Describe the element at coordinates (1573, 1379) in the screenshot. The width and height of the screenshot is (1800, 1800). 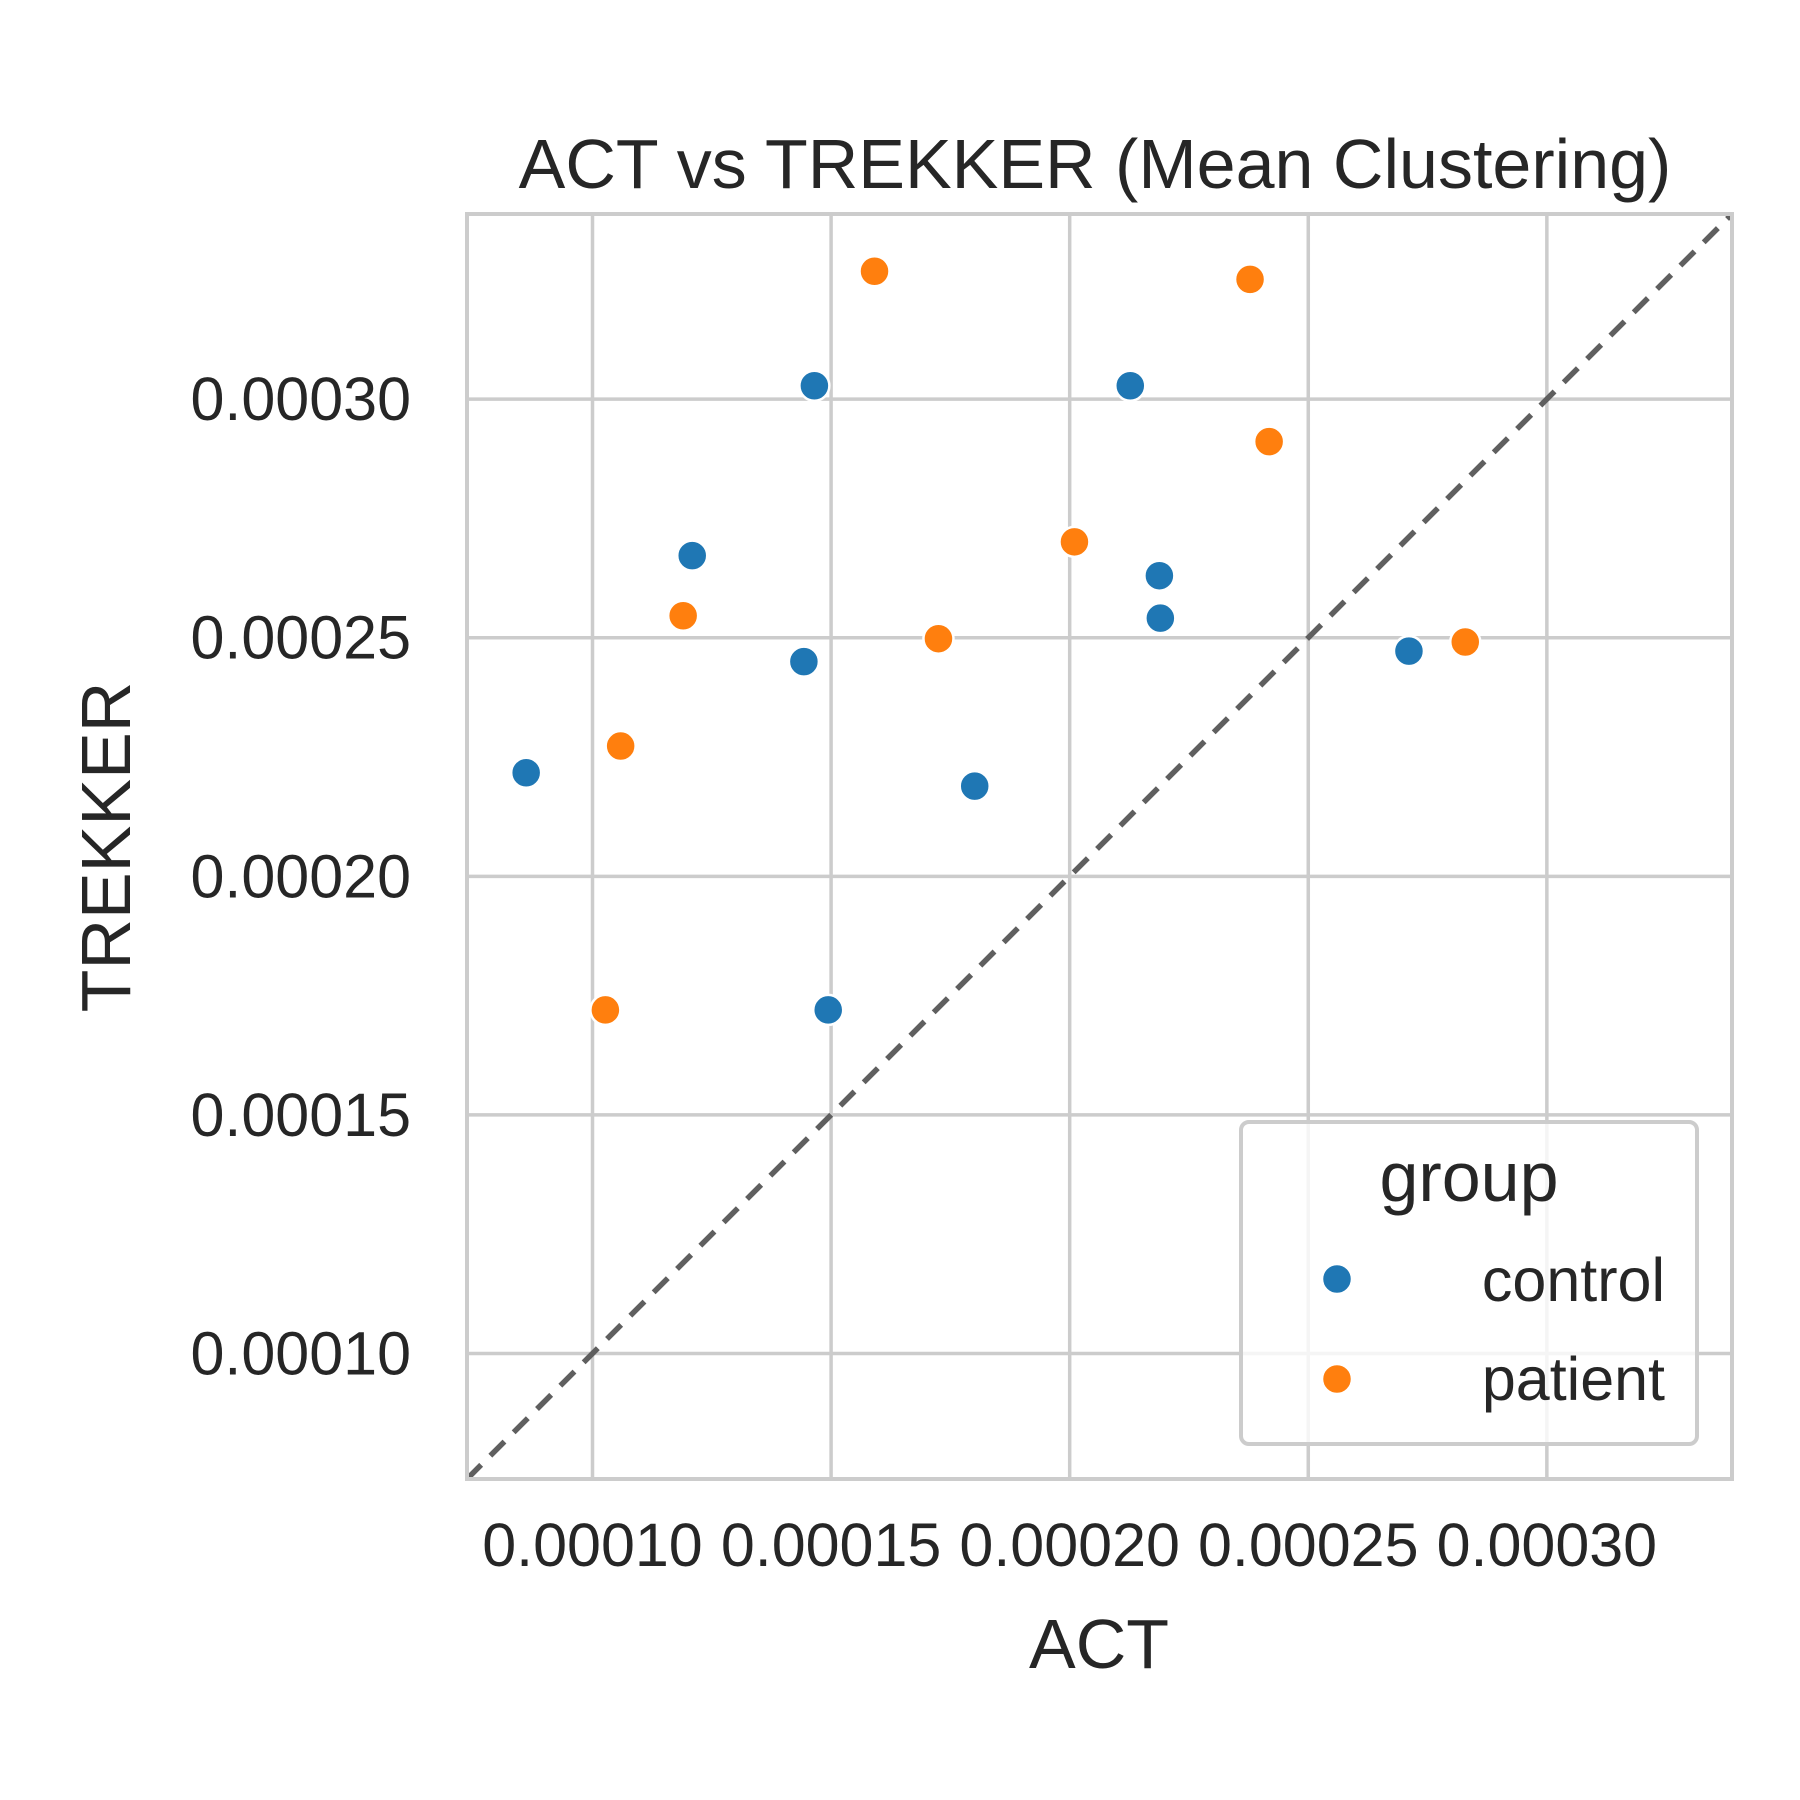
I see `legend-label-patient: patient` at that location.